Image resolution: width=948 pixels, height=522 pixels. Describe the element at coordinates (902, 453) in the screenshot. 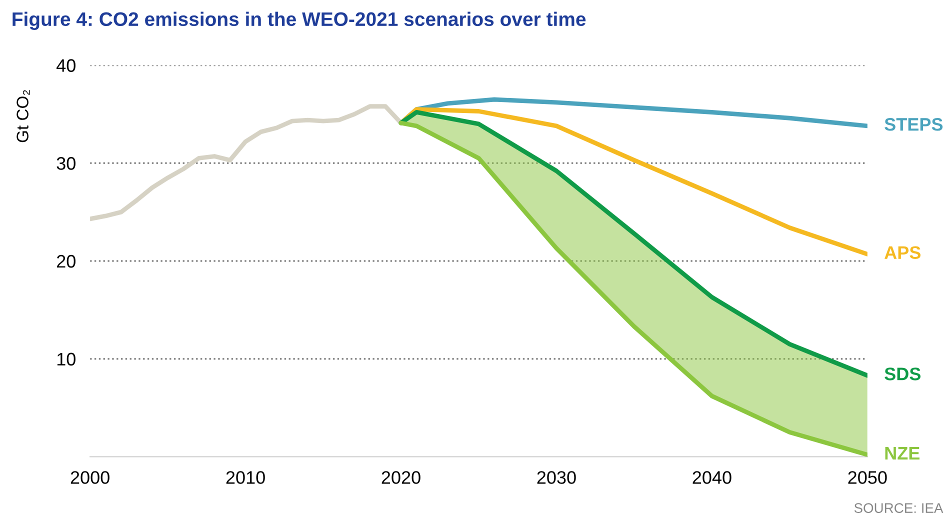

I see `series-label: NZE` at that location.